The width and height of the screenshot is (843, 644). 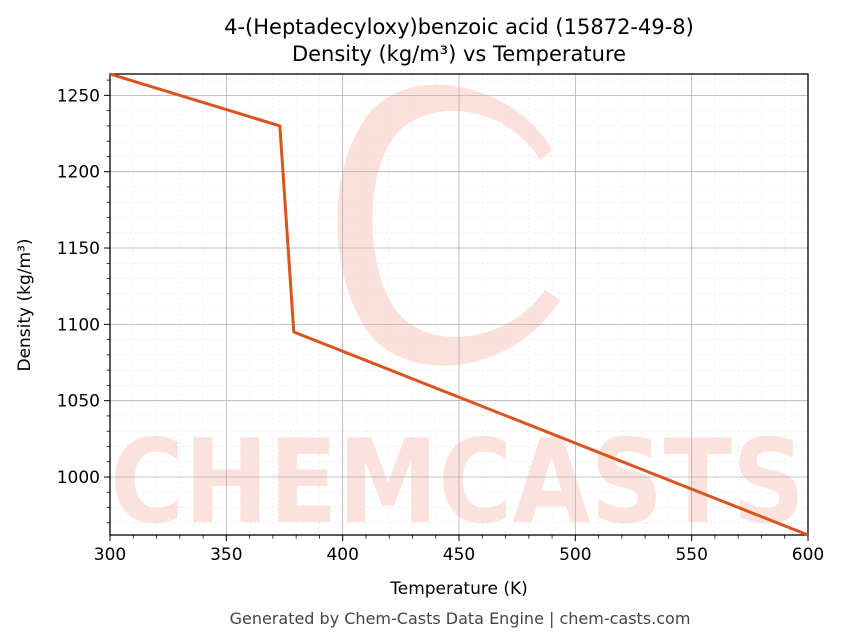 What do you see at coordinates (342, 555) in the screenshot?
I see `x-tick-label: 400` at bounding box center [342, 555].